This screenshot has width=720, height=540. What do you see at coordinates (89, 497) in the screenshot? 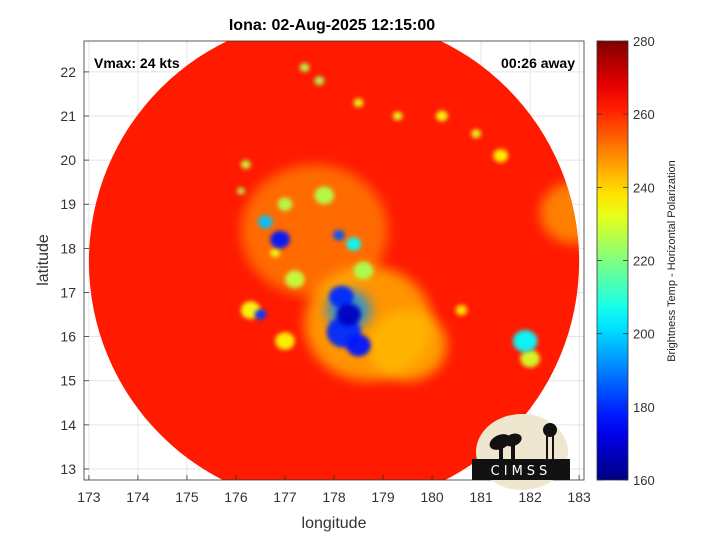
I see `x-tick-label-173: 173` at bounding box center [89, 497].